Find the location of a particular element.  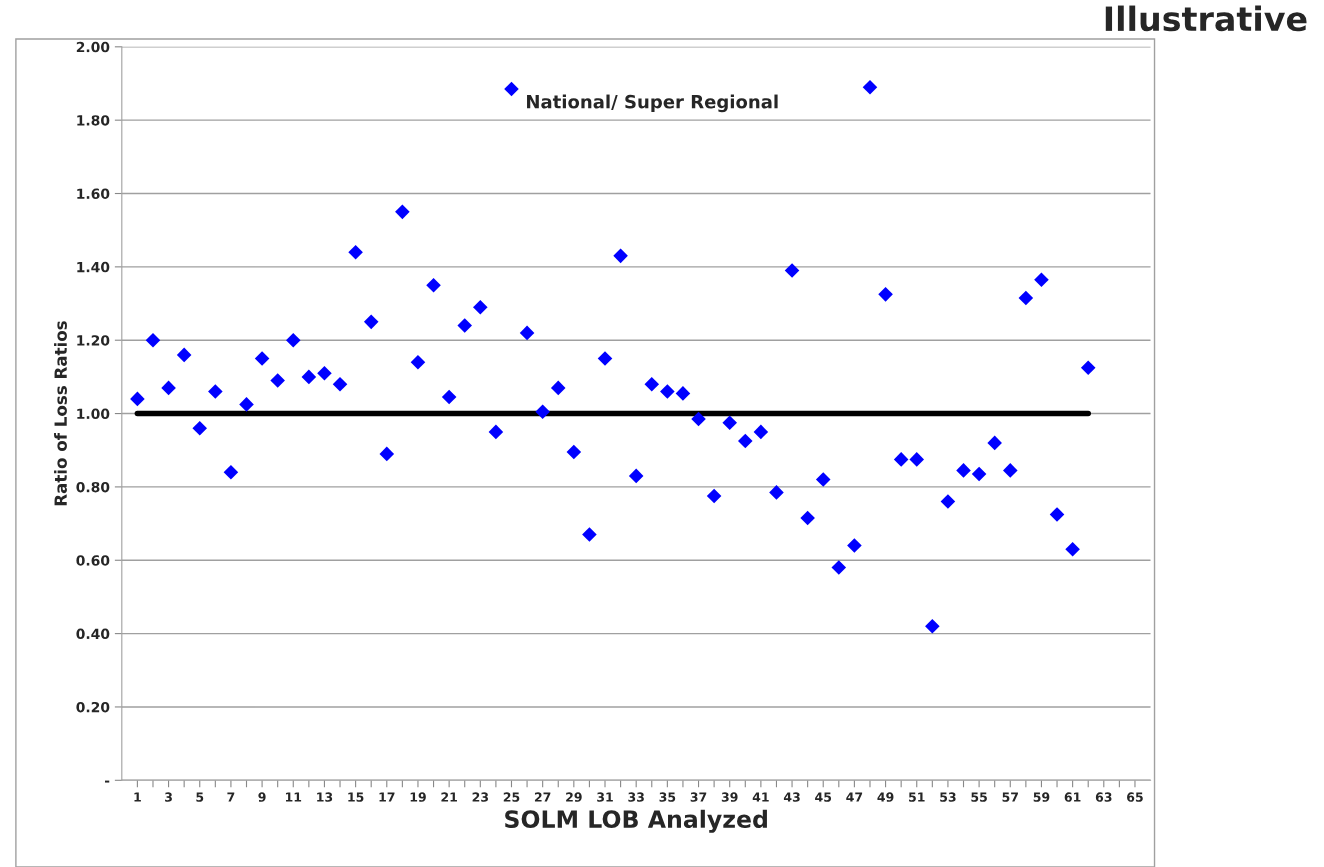

x-tick-label: 49 is located at coordinates (885, 797).